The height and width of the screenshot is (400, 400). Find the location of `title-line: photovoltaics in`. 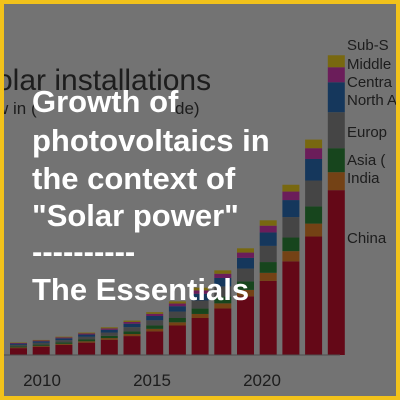

title-line: photovoltaics in is located at coordinates (151, 140).